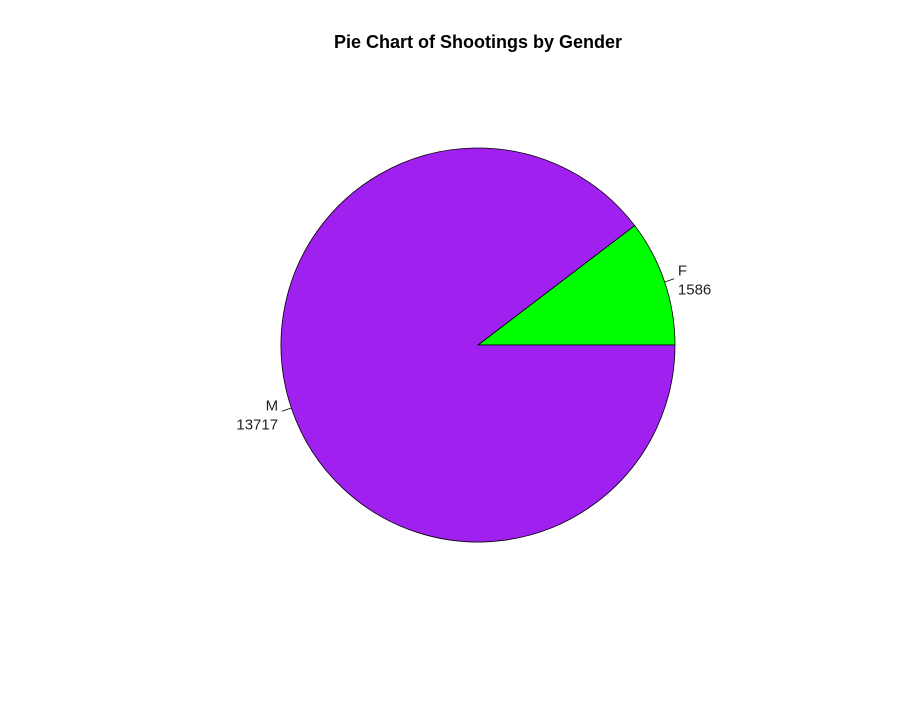  Describe the element at coordinates (576, 285) in the screenshot. I see `pie-slice-f` at that location.